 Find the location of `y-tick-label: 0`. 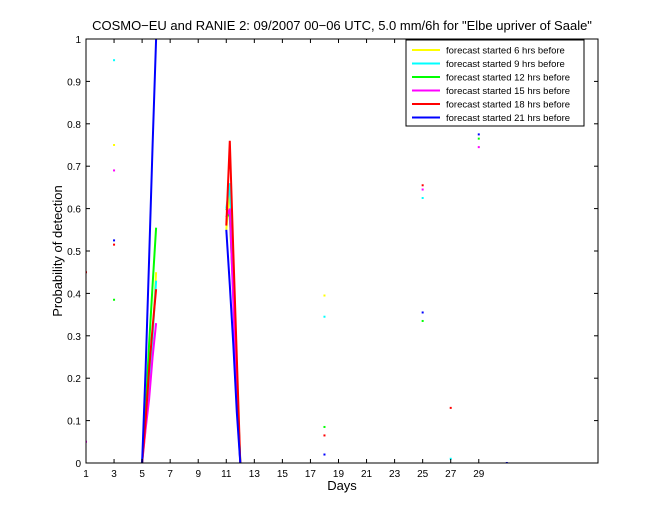

y-tick-label: 0 is located at coordinates (78, 464).